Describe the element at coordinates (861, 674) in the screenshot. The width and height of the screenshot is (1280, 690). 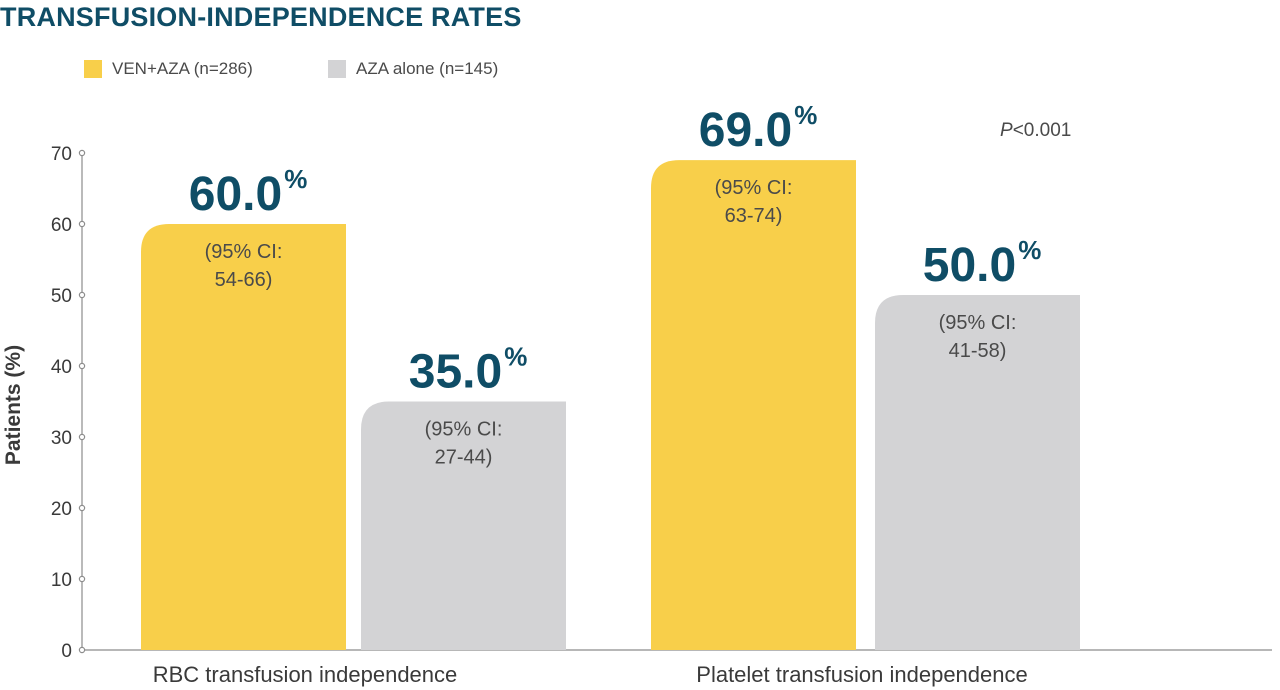
I see `x-category-label: Platelet transfusion independence` at that location.